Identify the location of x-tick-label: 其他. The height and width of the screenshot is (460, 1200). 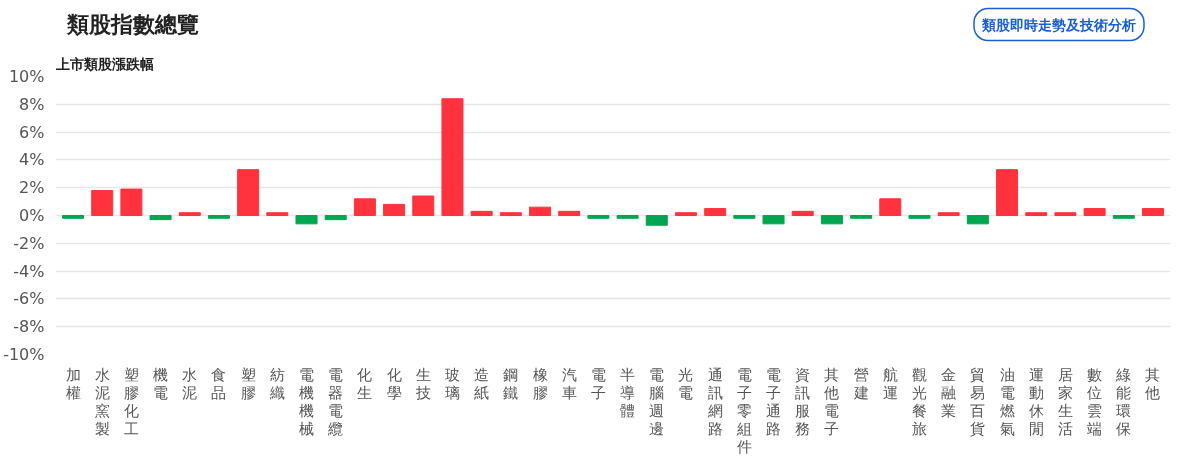
(1153, 383).